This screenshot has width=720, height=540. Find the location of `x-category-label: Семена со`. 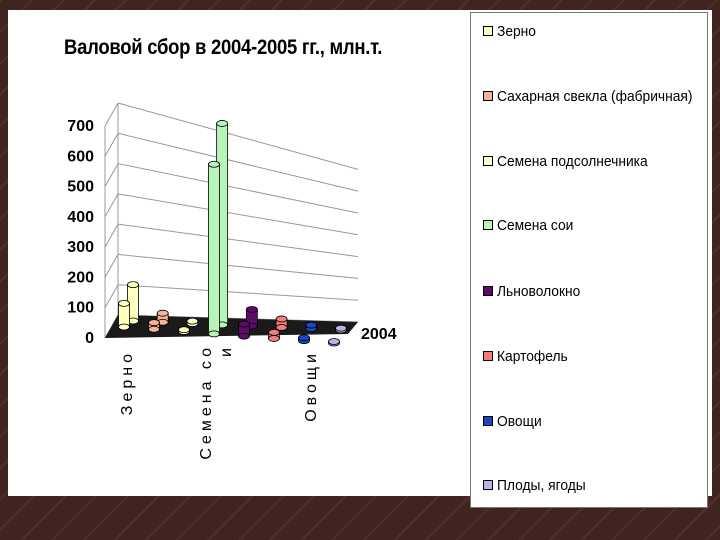

x-category-label: Семена со is located at coordinates (206, 402).